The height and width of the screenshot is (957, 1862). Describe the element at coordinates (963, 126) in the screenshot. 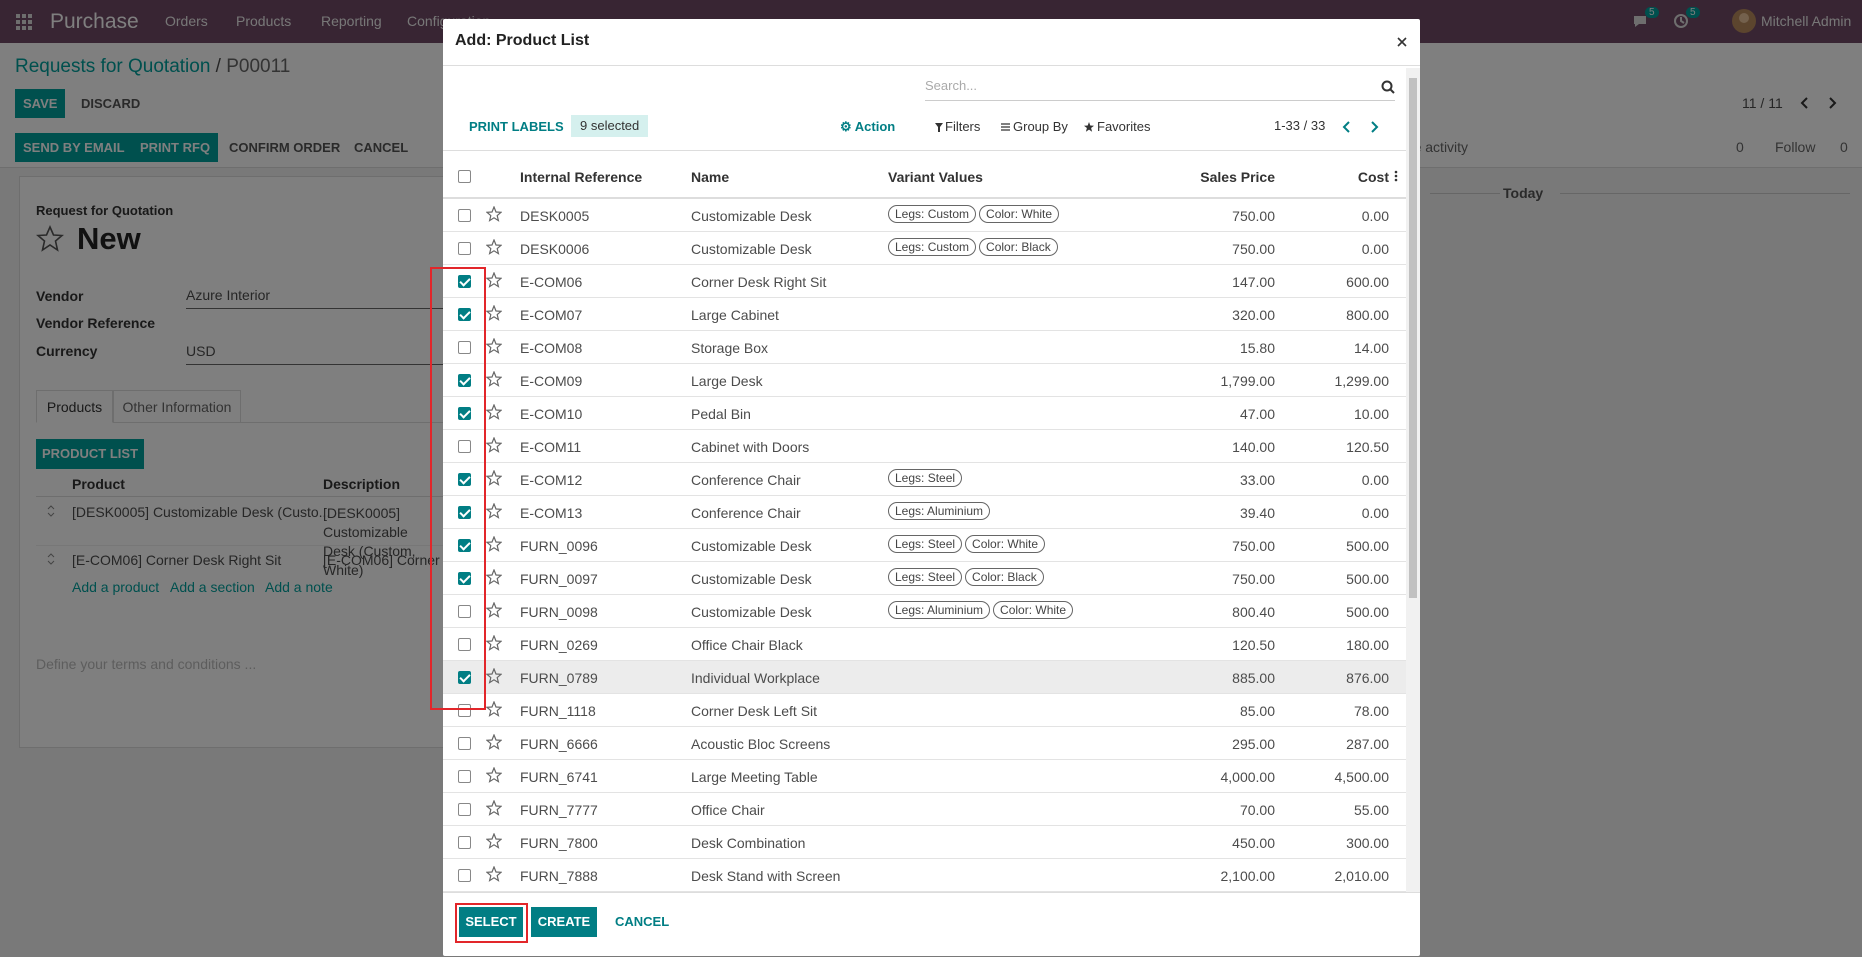

I see `filters-button: Filters` at that location.